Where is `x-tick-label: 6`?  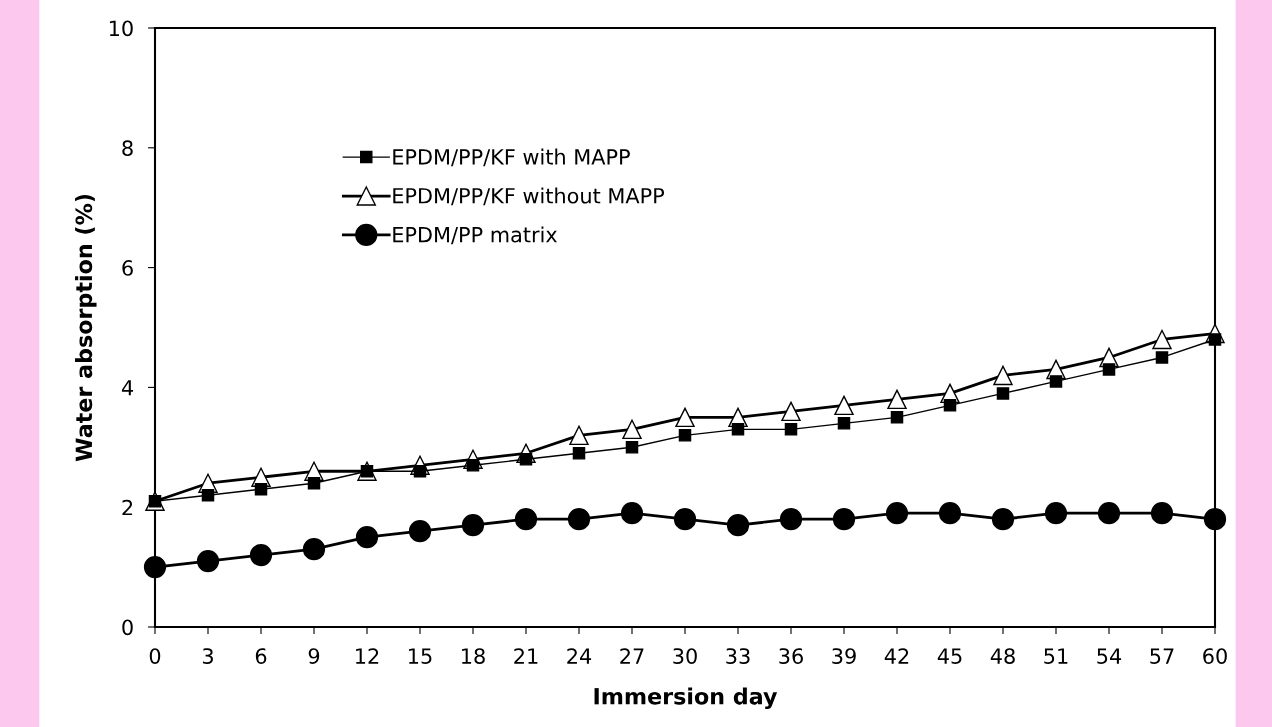 x-tick-label: 6 is located at coordinates (261, 656).